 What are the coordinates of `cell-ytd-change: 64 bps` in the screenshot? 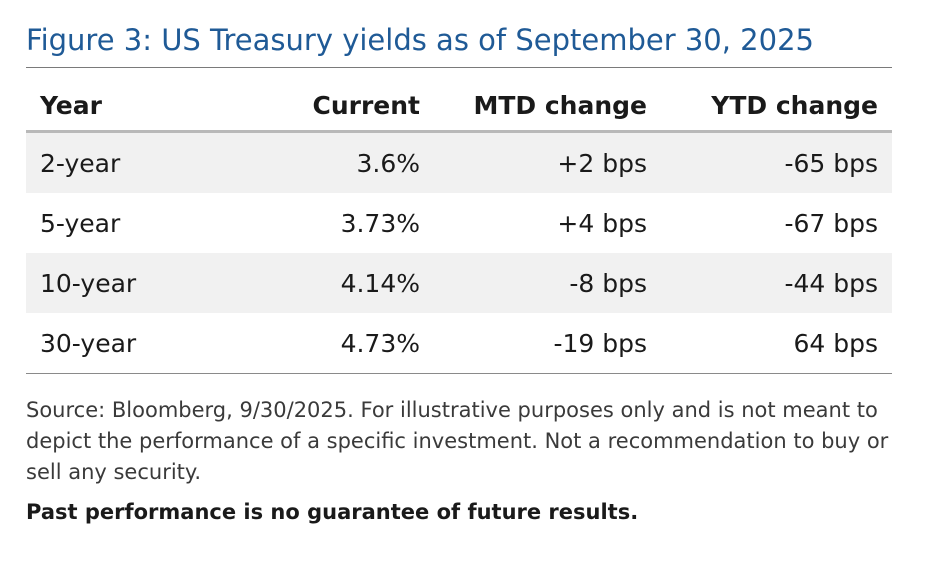 It's located at (776, 343).